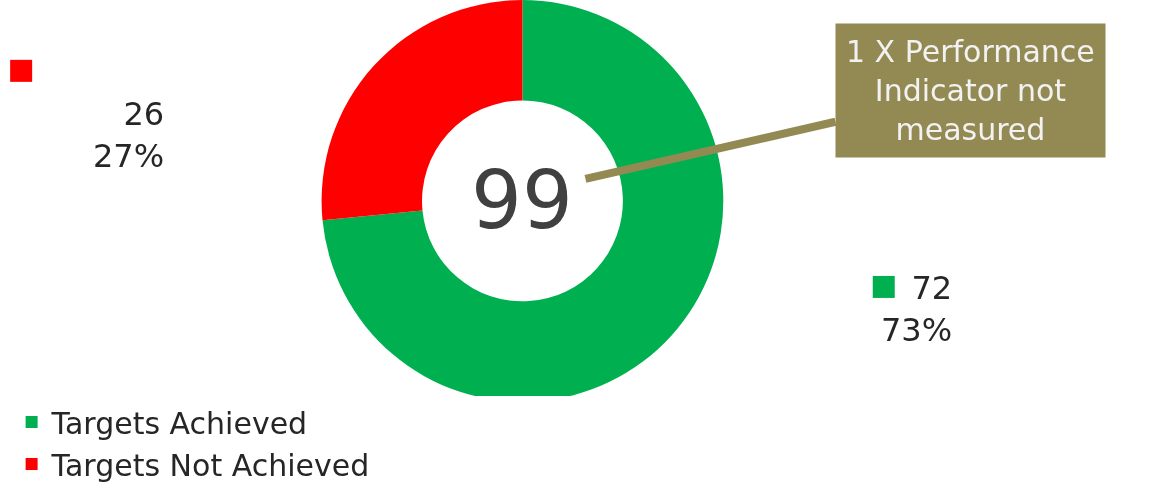  What do you see at coordinates (179, 423) in the screenshot?
I see `legend-label: Targets Achieved` at bounding box center [179, 423].